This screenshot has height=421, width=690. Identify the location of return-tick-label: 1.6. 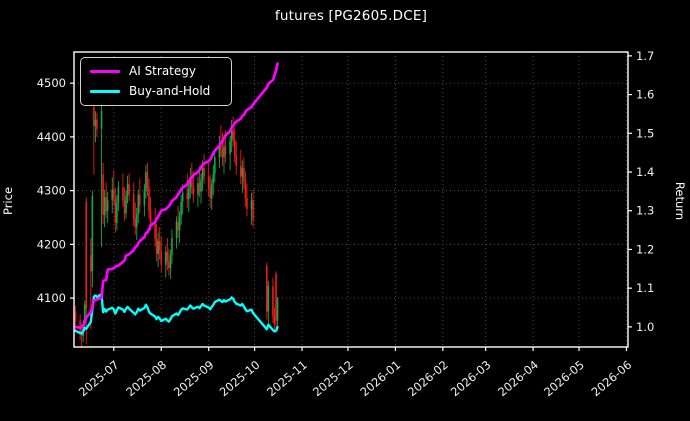
(645, 95).